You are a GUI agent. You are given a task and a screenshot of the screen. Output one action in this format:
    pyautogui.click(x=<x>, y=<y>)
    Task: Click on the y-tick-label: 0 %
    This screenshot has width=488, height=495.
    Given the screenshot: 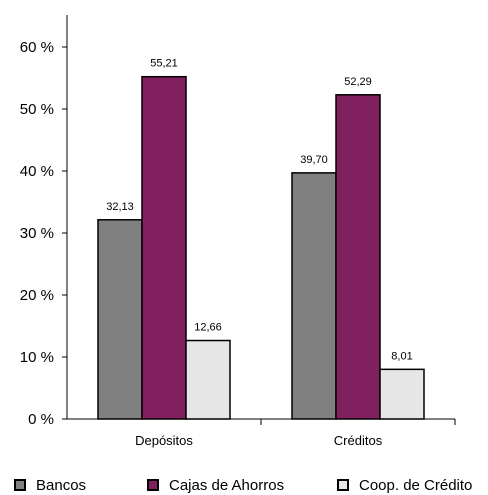 What is the action you would take?
    pyautogui.click(x=41, y=419)
    